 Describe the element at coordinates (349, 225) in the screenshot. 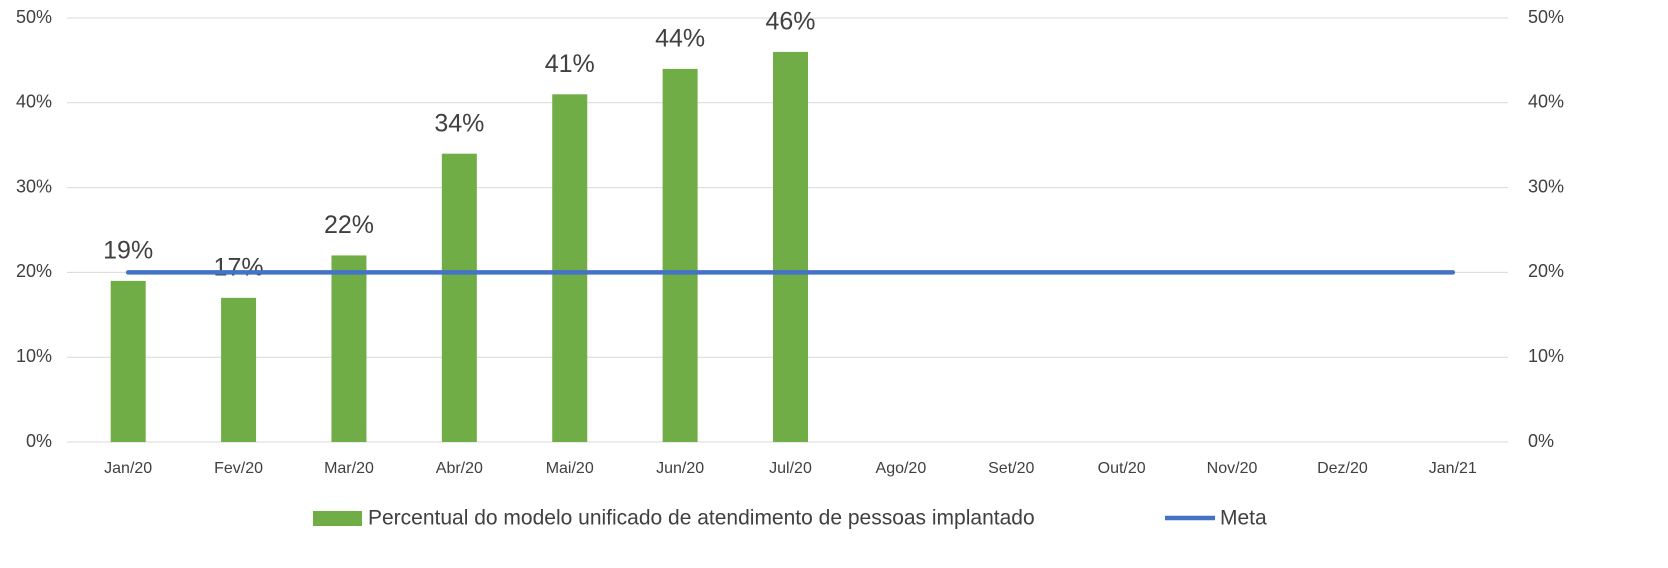

I see `data-label: 22%` at that location.